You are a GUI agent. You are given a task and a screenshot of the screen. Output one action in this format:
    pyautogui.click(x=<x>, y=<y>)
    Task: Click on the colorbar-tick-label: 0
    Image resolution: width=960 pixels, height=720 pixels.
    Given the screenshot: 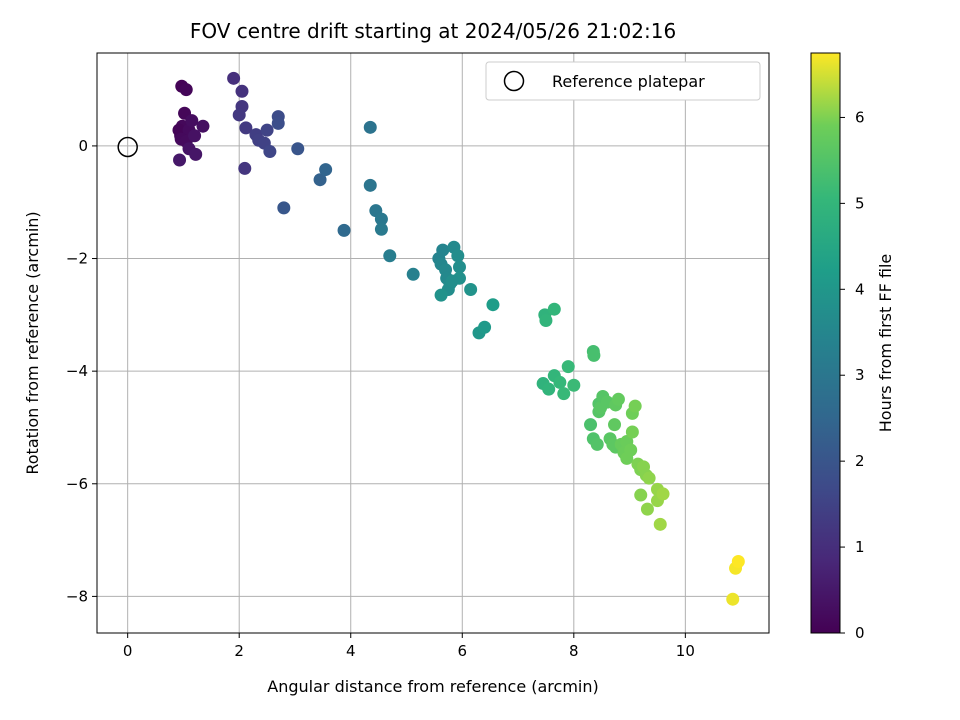 What is the action you would take?
    pyautogui.click(x=860, y=633)
    